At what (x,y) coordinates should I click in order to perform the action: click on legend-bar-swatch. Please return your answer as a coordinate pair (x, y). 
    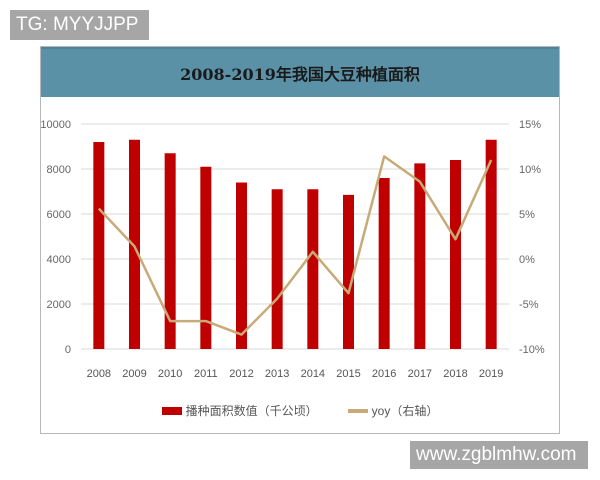
    Looking at the image, I should click on (171, 410).